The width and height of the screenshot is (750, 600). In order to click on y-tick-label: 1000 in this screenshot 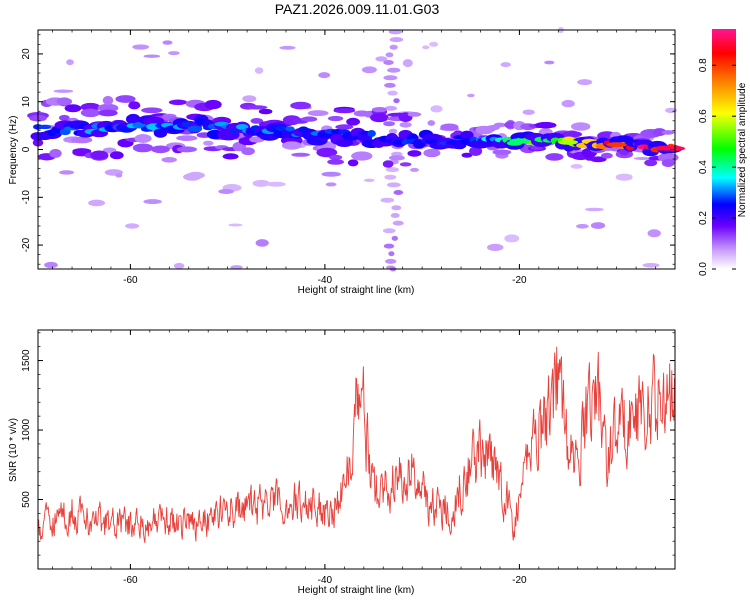, I will do `click(26, 429)`.